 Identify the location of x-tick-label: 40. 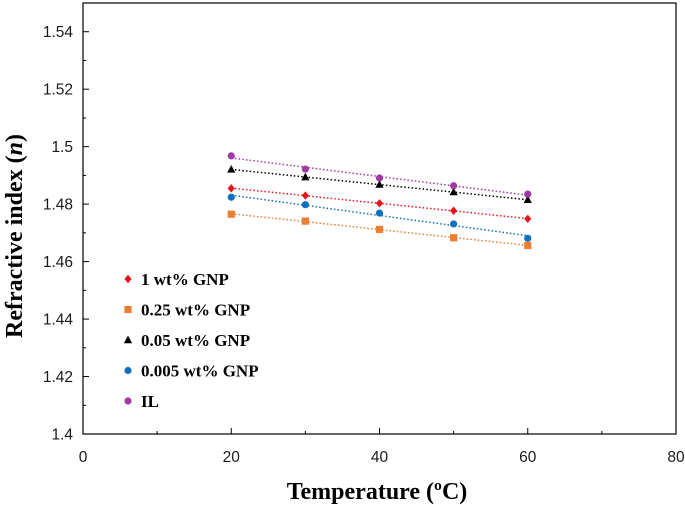
(380, 457).